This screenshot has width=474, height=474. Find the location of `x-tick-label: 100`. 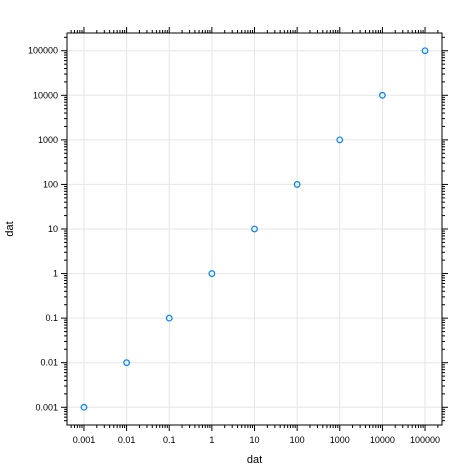

x-tick-label: 100 is located at coordinates (297, 440).